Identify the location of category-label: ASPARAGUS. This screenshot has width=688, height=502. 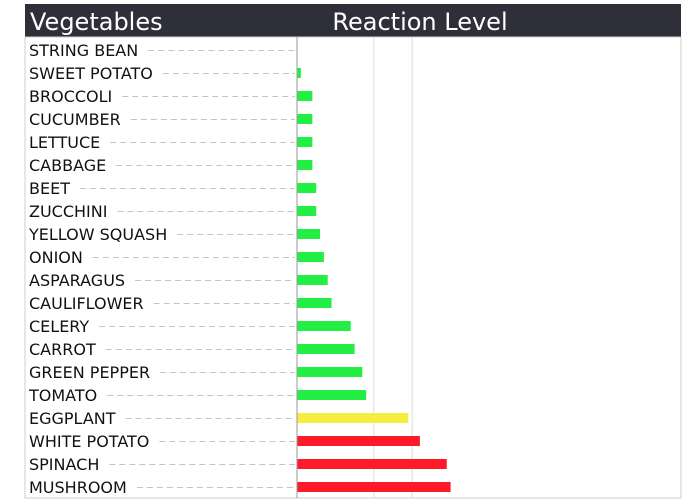
(77, 280).